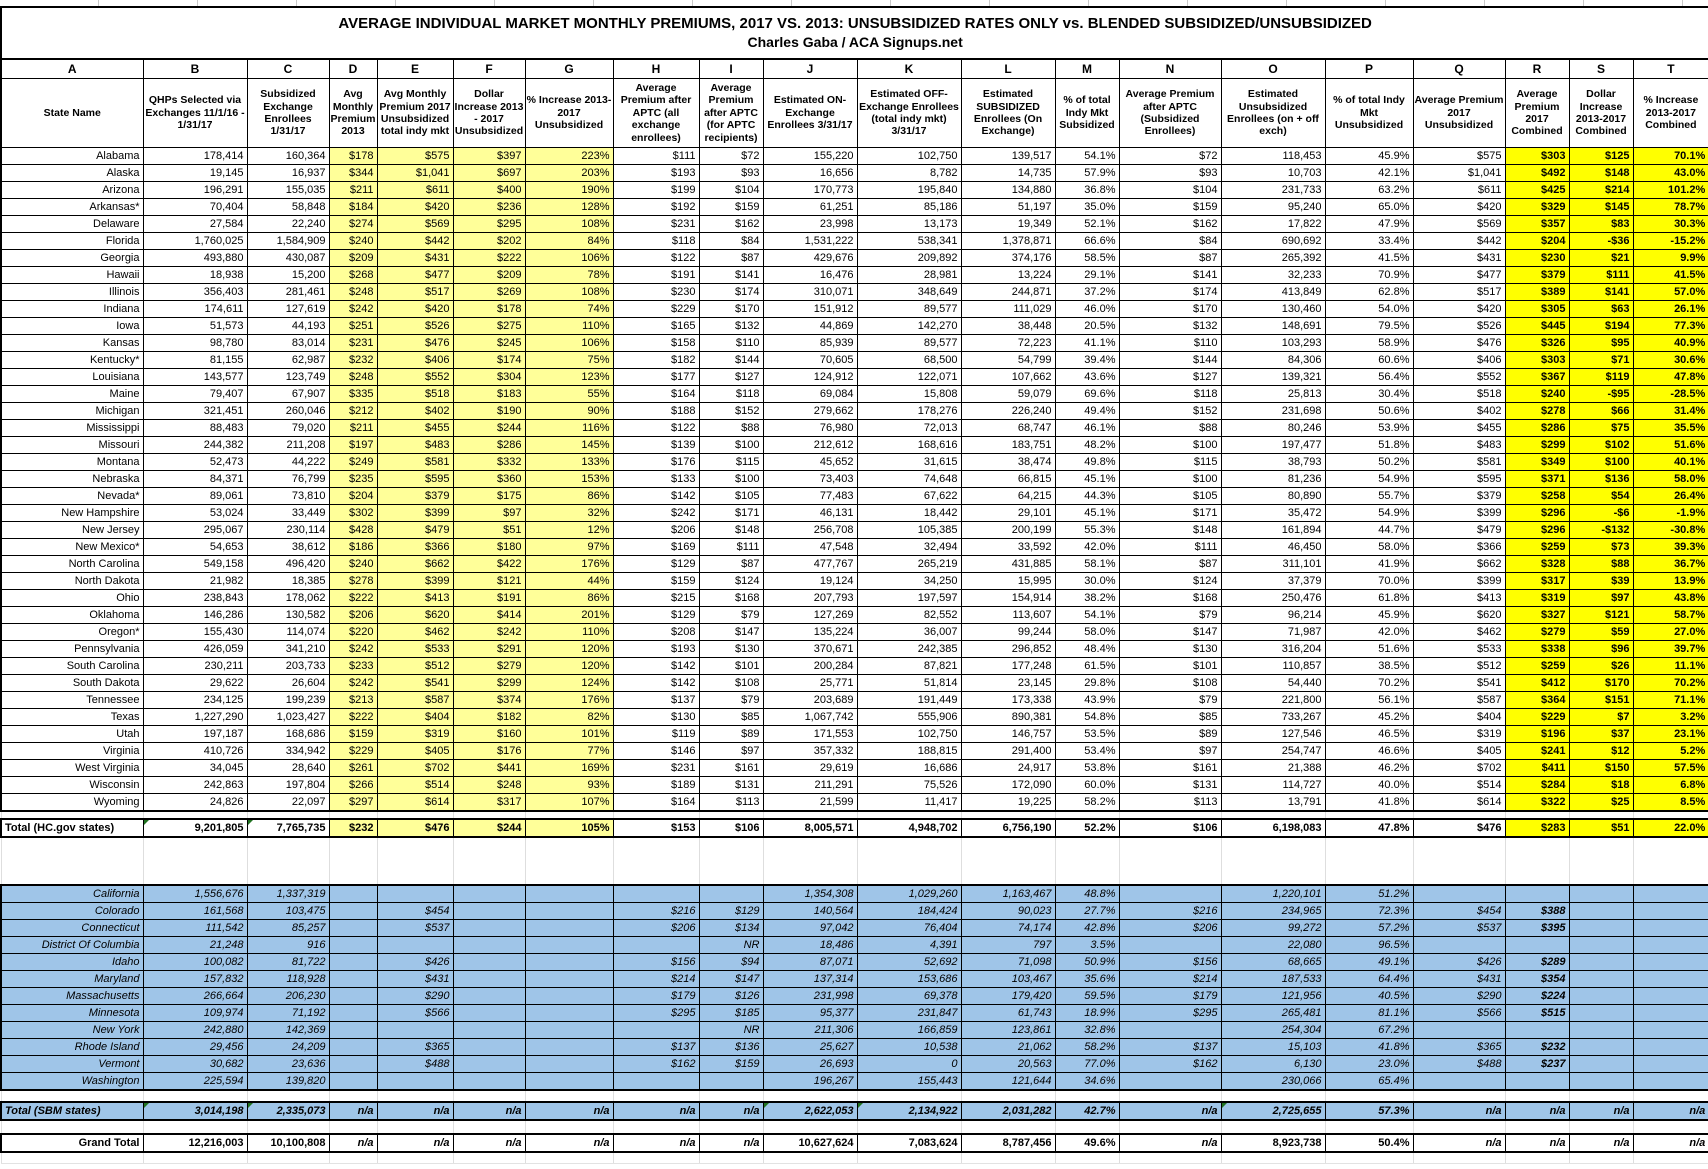  What do you see at coordinates (909, 207) in the screenshot?
I see `data-cell-K: 85,186` at bounding box center [909, 207].